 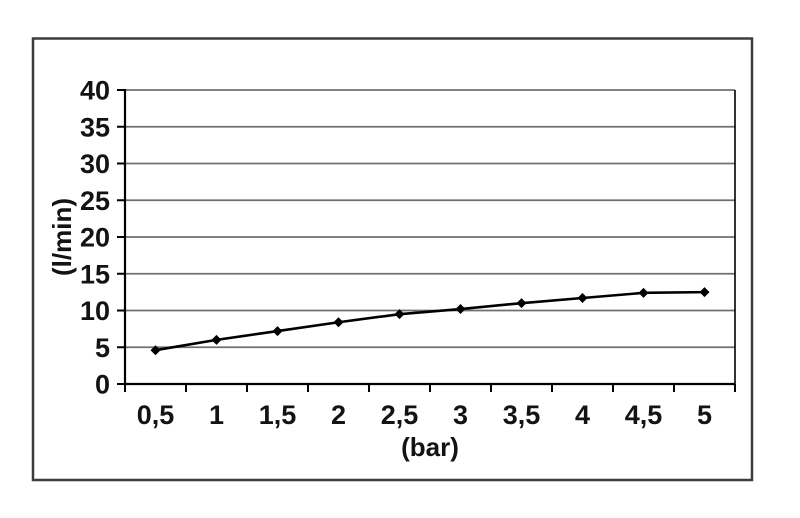 What do you see at coordinates (582, 415) in the screenshot?
I see `x-tick-label: 4` at bounding box center [582, 415].